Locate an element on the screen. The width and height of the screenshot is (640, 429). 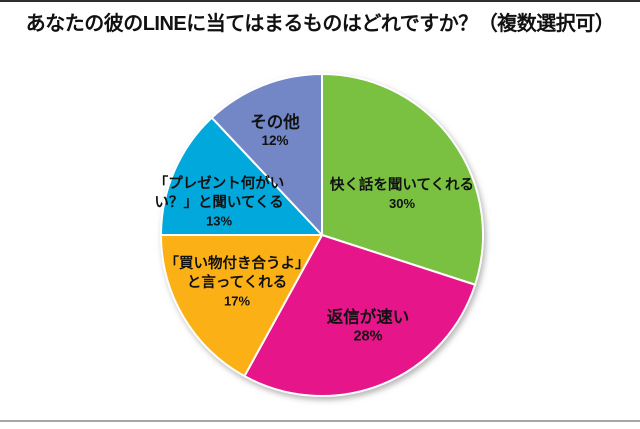
slice-label: その他 is located at coordinates (275, 121).